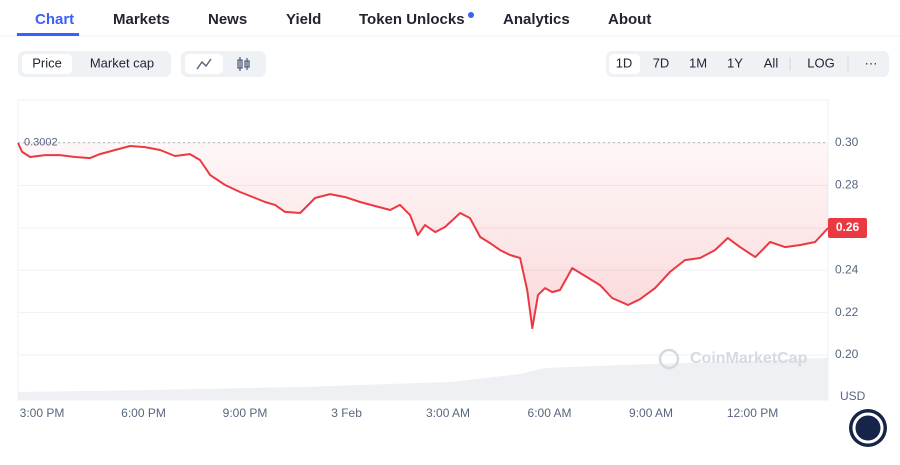 This screenshot has height=465, width=900. I want to click on range-button: 1M, so click(698, 62).